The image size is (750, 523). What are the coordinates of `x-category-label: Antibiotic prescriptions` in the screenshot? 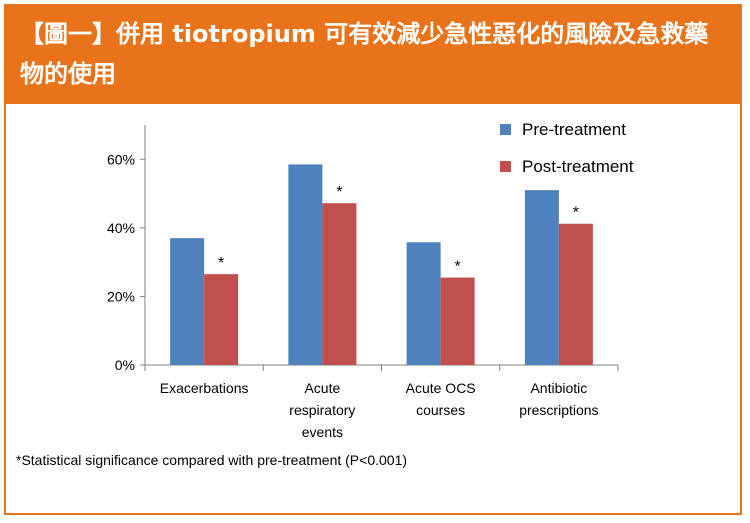 It's located at (558, 399).